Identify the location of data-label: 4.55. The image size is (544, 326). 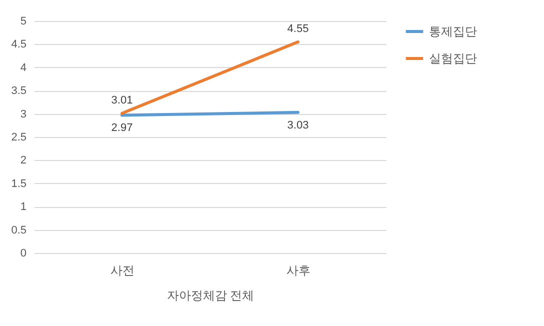
(298, 28).